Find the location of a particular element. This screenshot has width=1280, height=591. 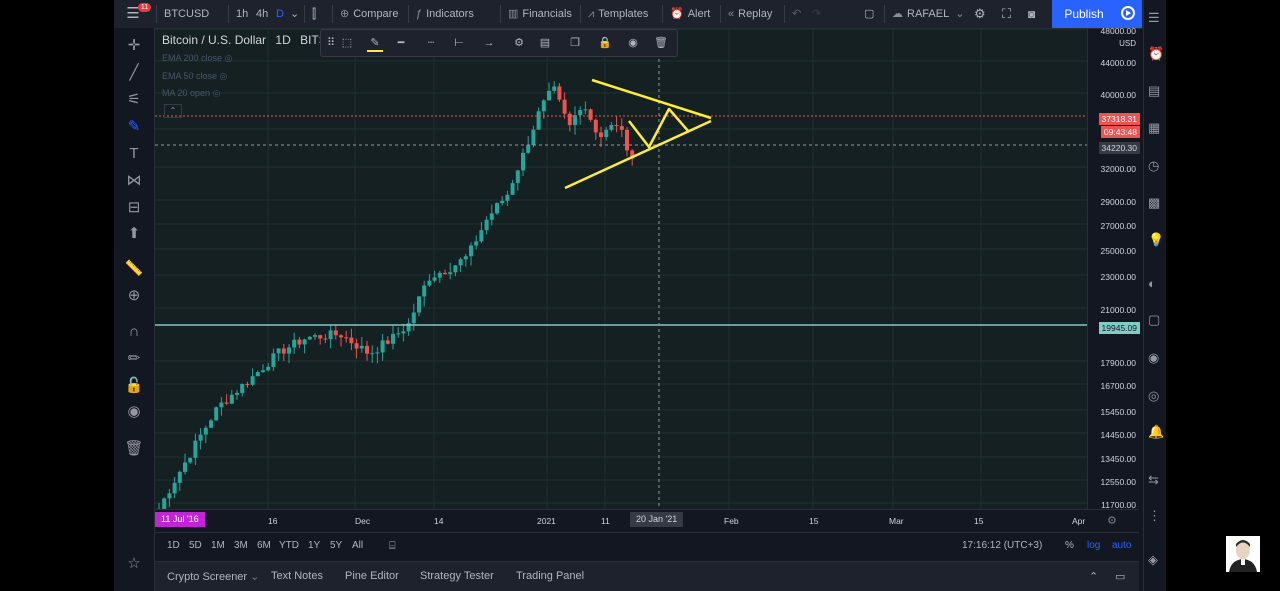

chat-icon: ▢ is located at coordinates (1154, 319).